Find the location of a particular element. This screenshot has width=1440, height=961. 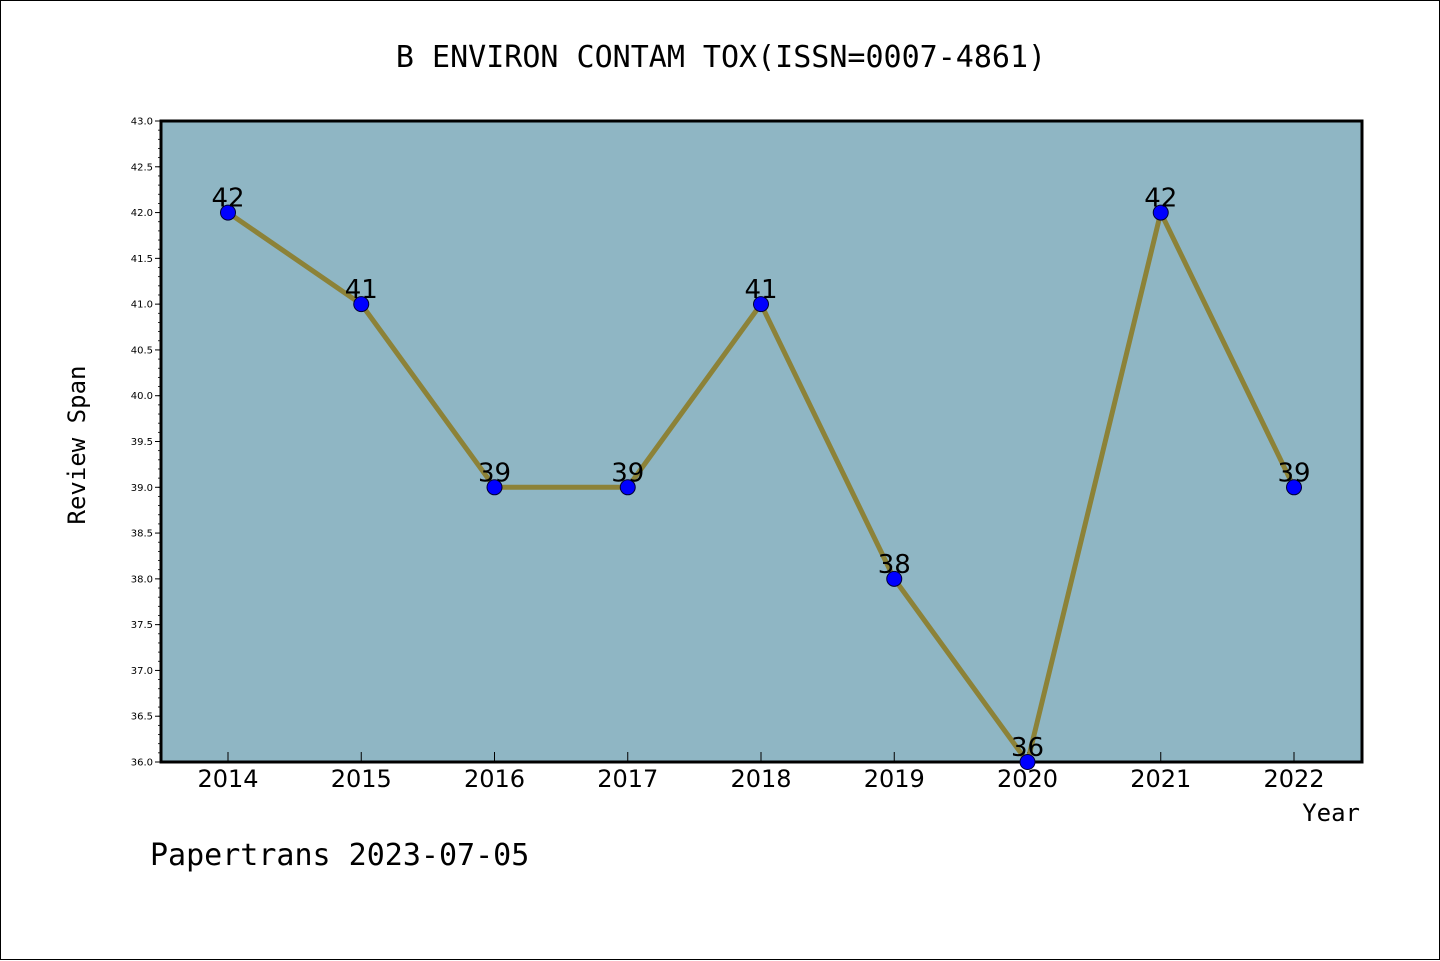

y-tick-label: 36.0 is located at coordinates (142, 763).